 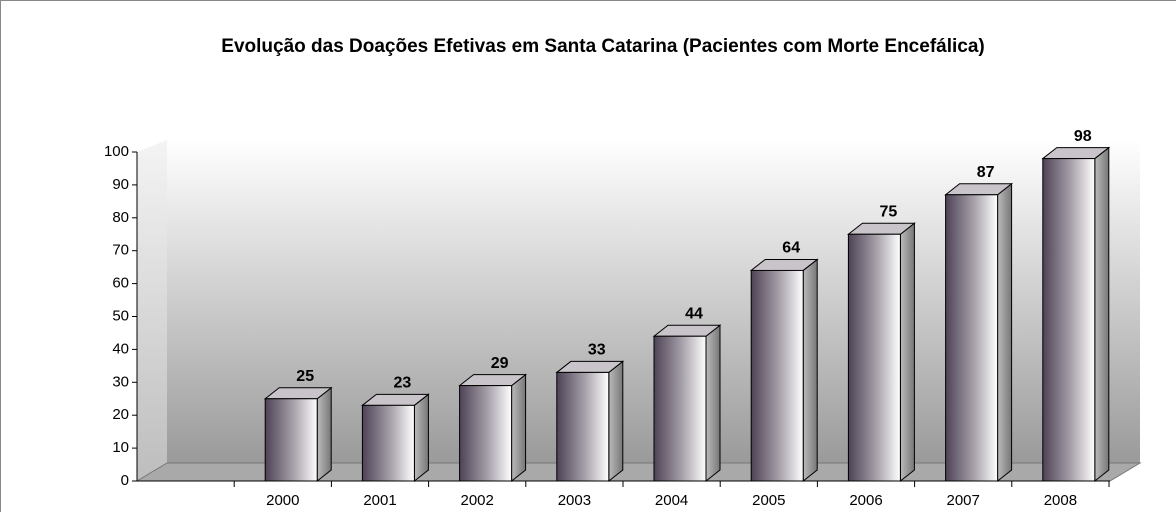 What do you see at coordinates (125, 480) in the screenshot?
I see `y-tick-label: 0` at bounding box center [125, 480].